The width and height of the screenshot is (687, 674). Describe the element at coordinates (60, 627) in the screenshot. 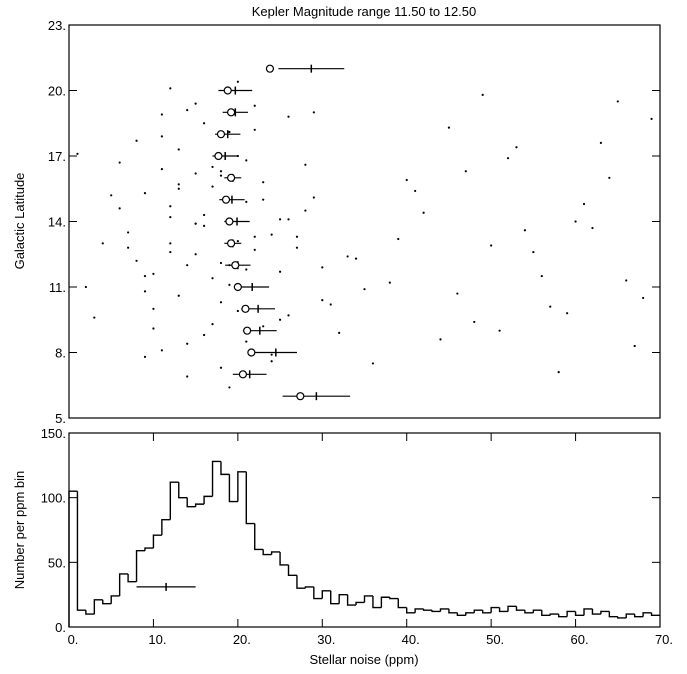

I see `y-tick-label: 0.` at that location.